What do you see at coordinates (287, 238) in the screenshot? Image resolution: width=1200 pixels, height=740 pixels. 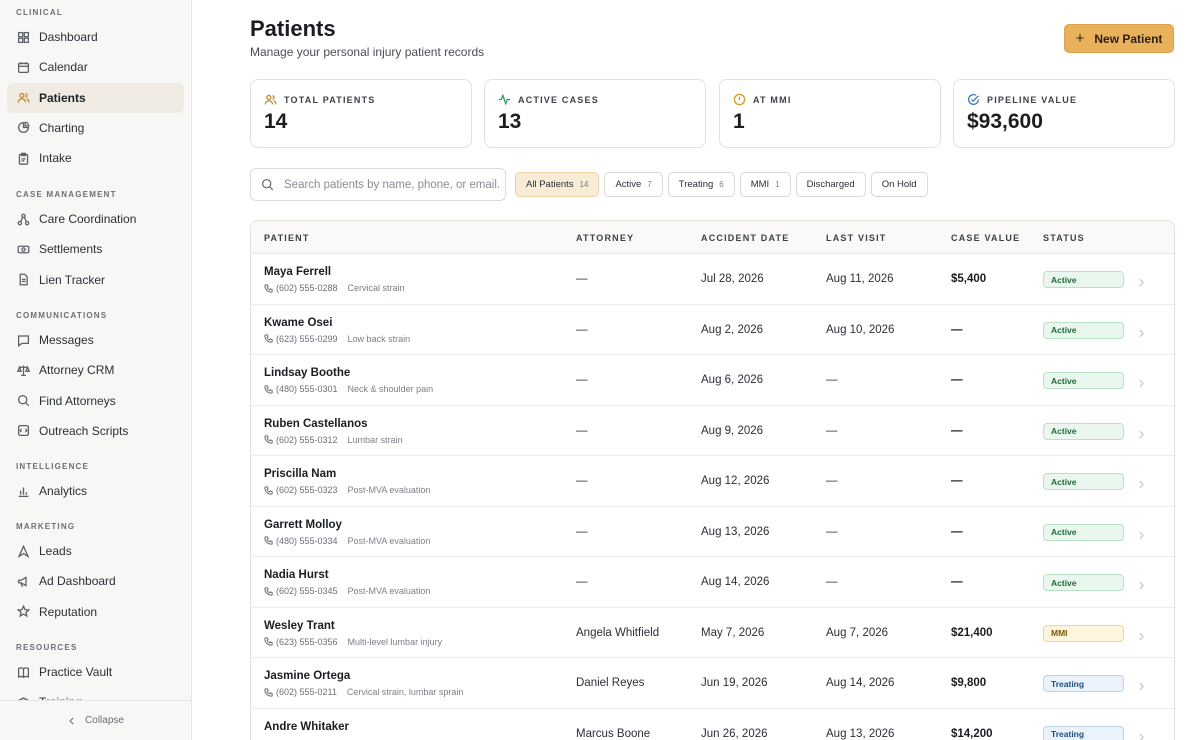 I see `column-header-patient: PATIENT` at bounding box center [287, 238].